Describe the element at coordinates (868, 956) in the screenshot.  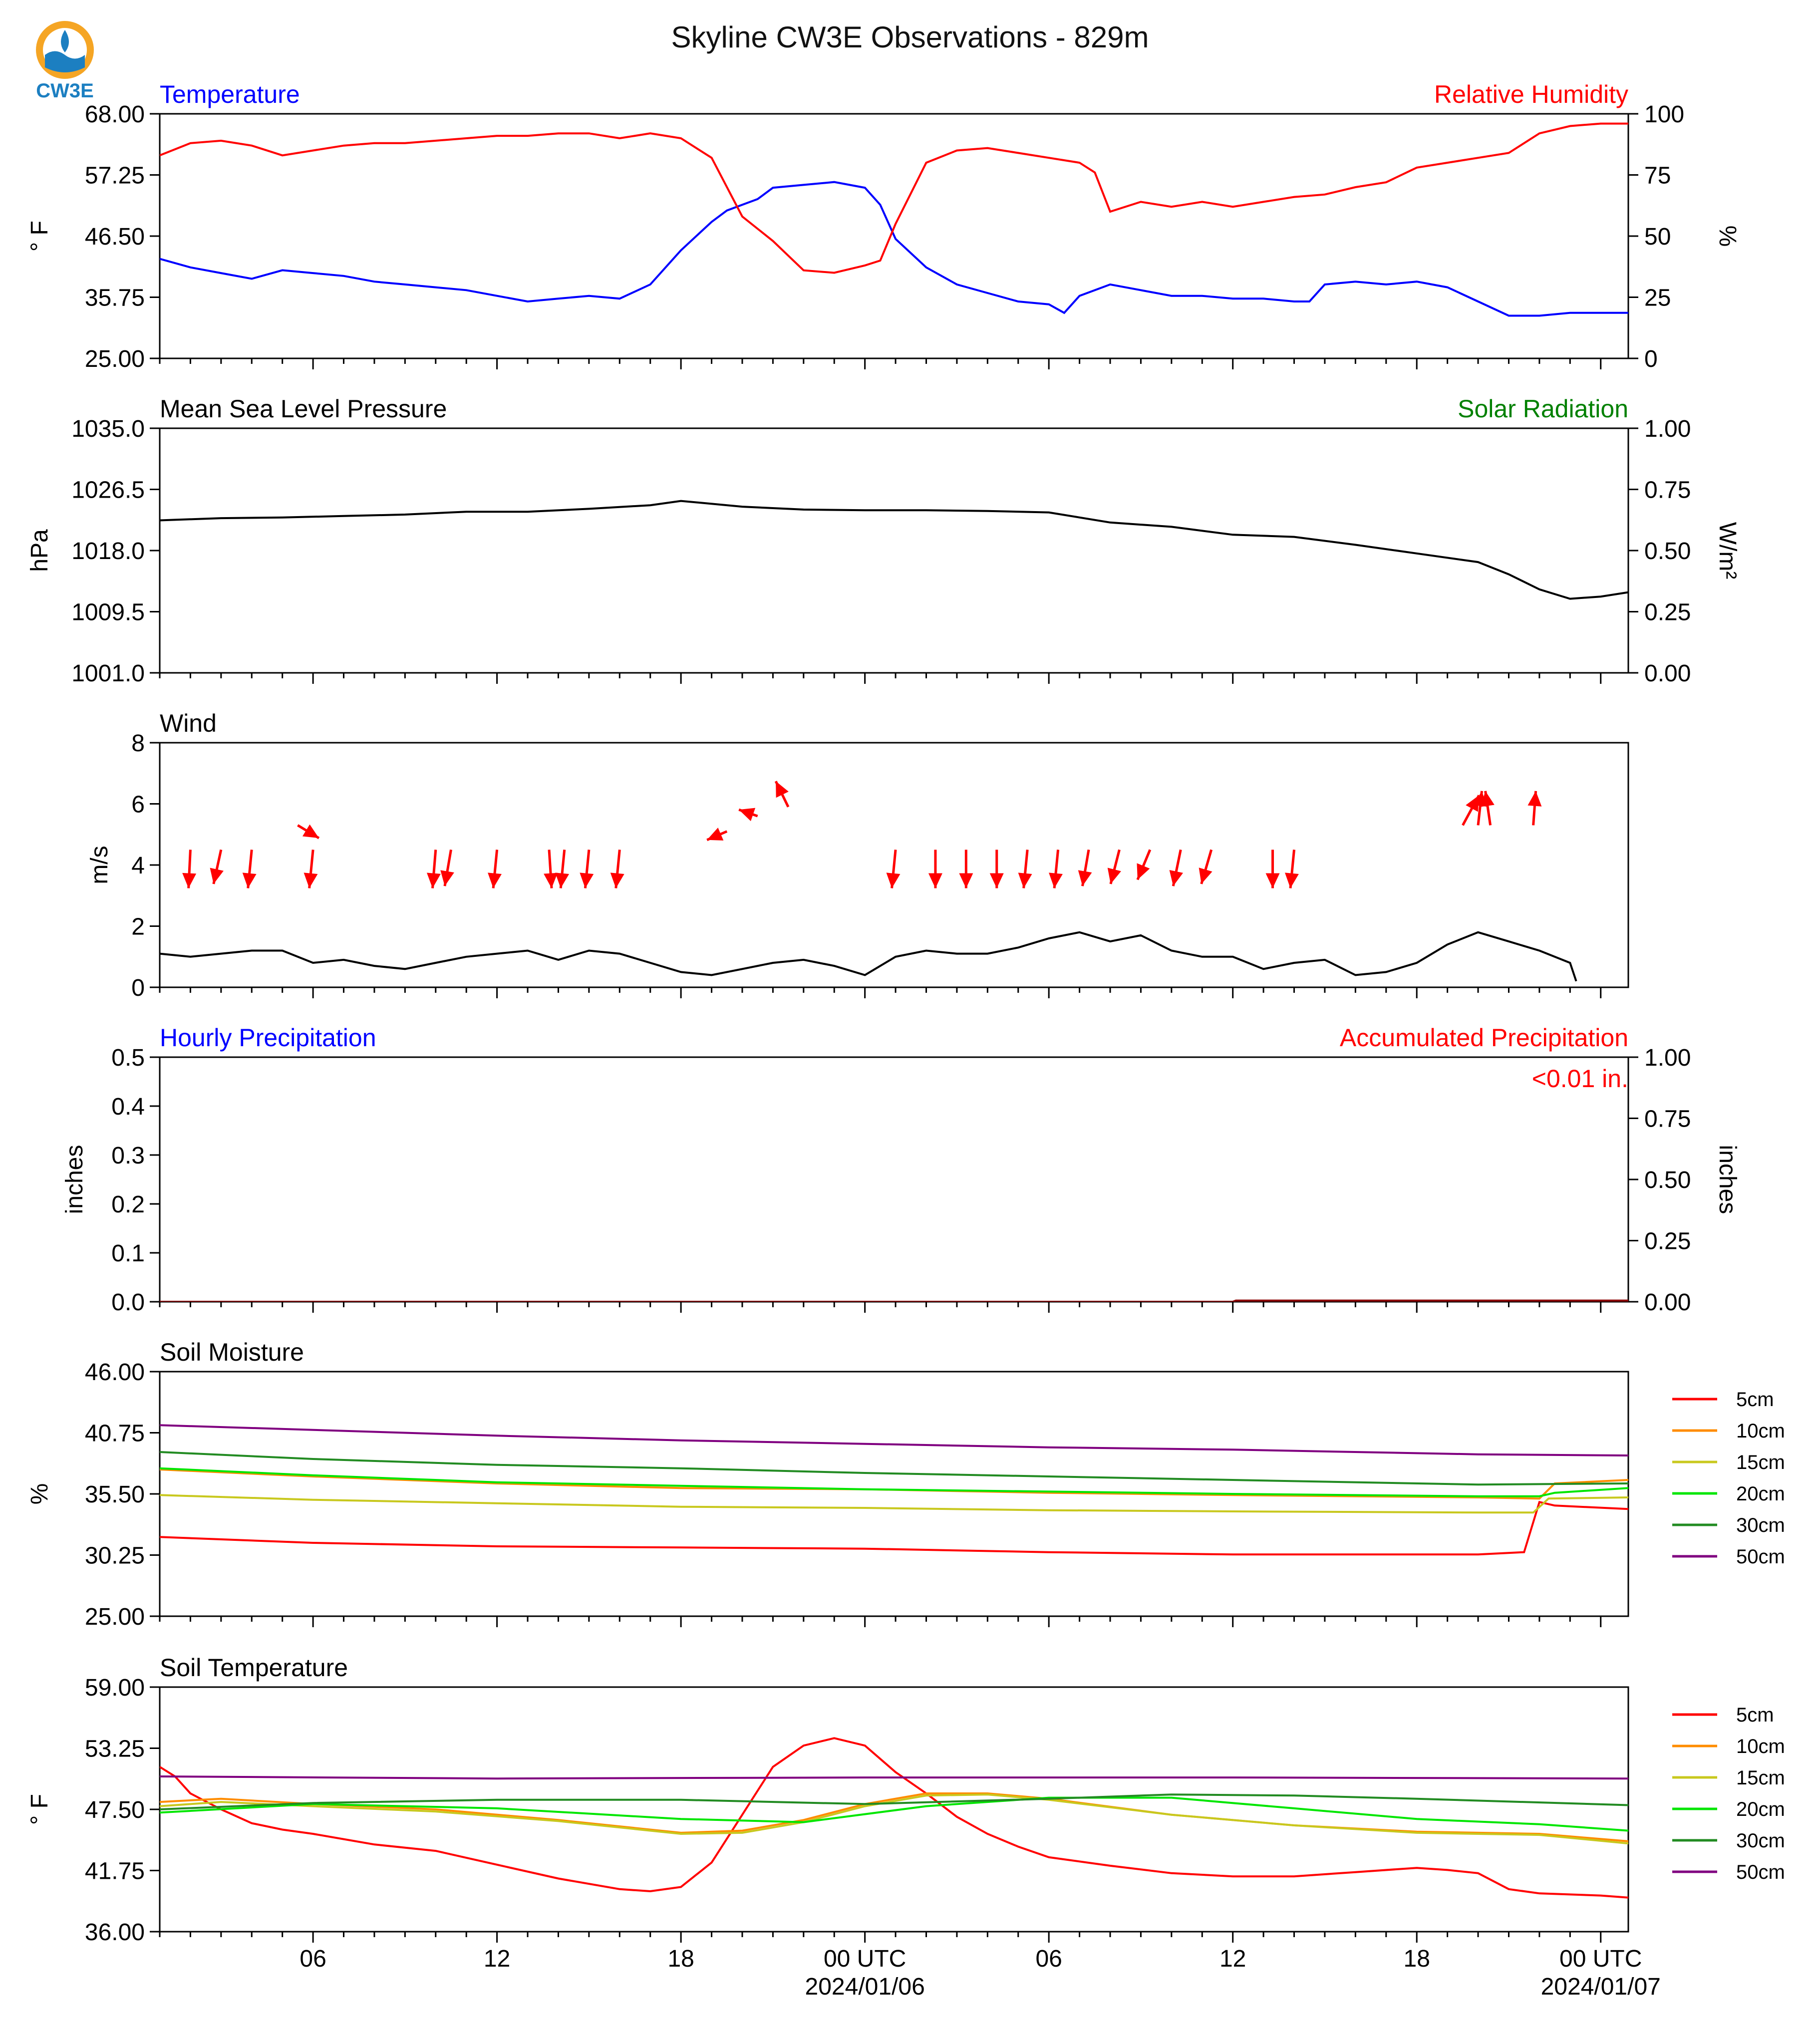
I see `series-wind-speed` at that location.